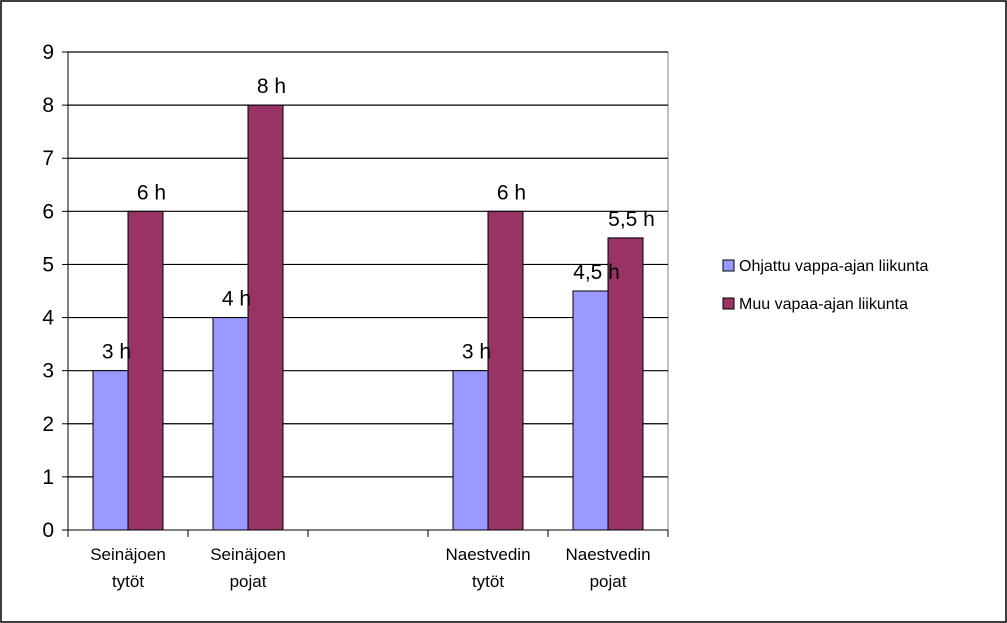 This screenshot has width=1007, height=623. Describe the element at coordinates (823, 304) in the screenshot. I see `legend-label: Muu vapaa-ajan liikunta` at that location.